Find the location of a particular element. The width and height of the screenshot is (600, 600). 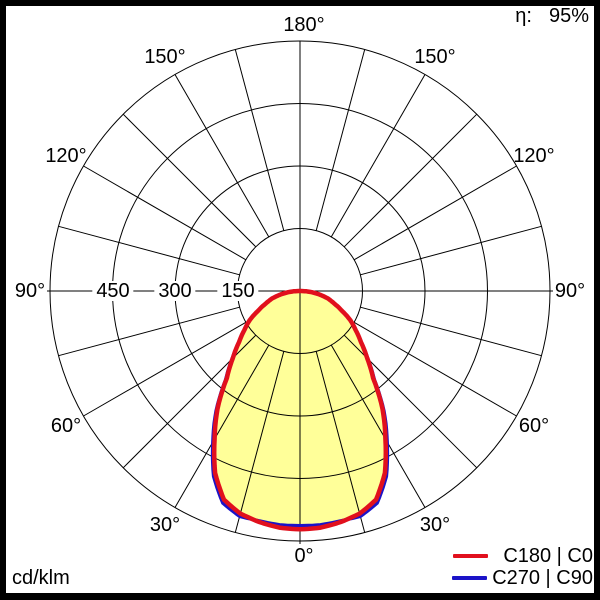

legend-line-red is located at coordinates (471, 556).